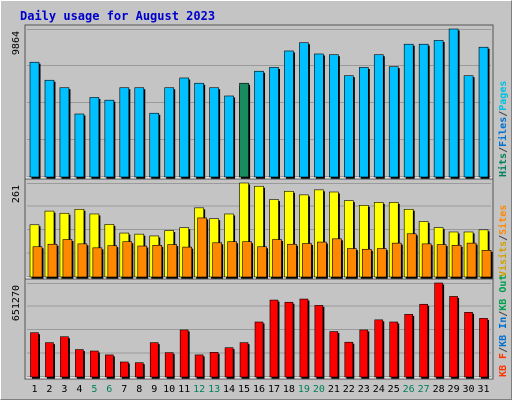 This screenshot has height=401, width=512. I want to click on day-label: 28, so click(439, 389).